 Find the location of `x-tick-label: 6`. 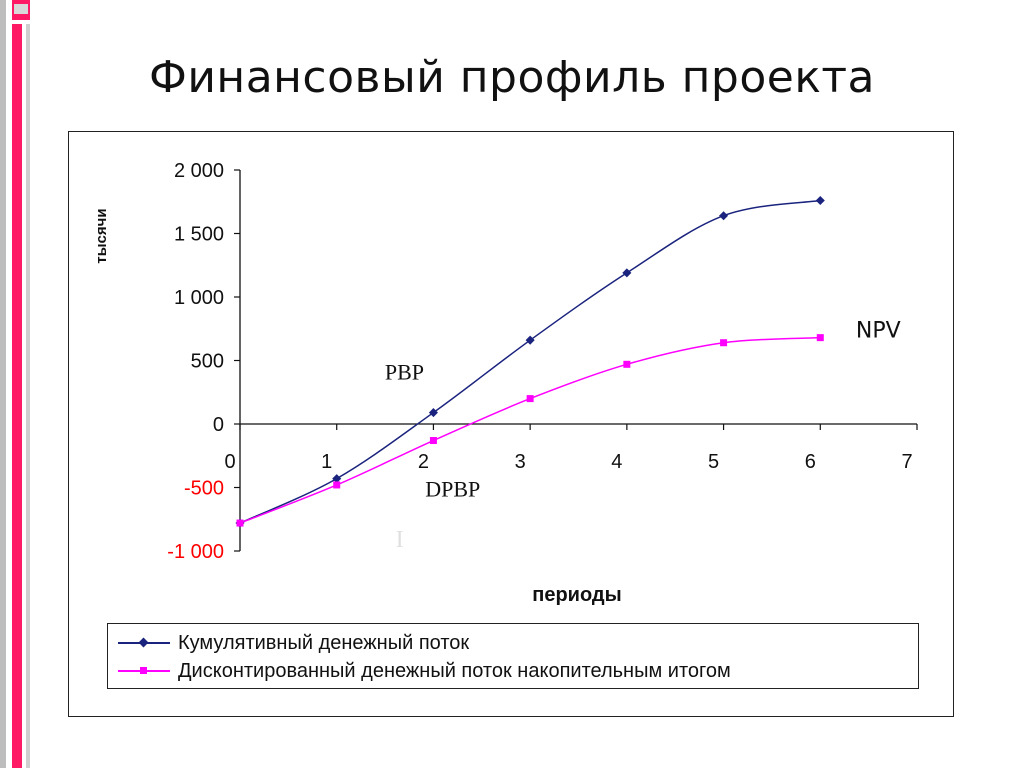

x-tick-label: 6 is located at coordinates (810, 462).